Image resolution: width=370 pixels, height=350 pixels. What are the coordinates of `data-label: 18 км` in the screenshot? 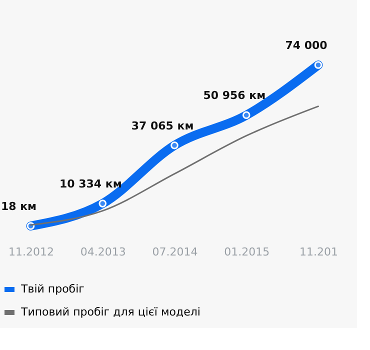 It's located at (18, 206).